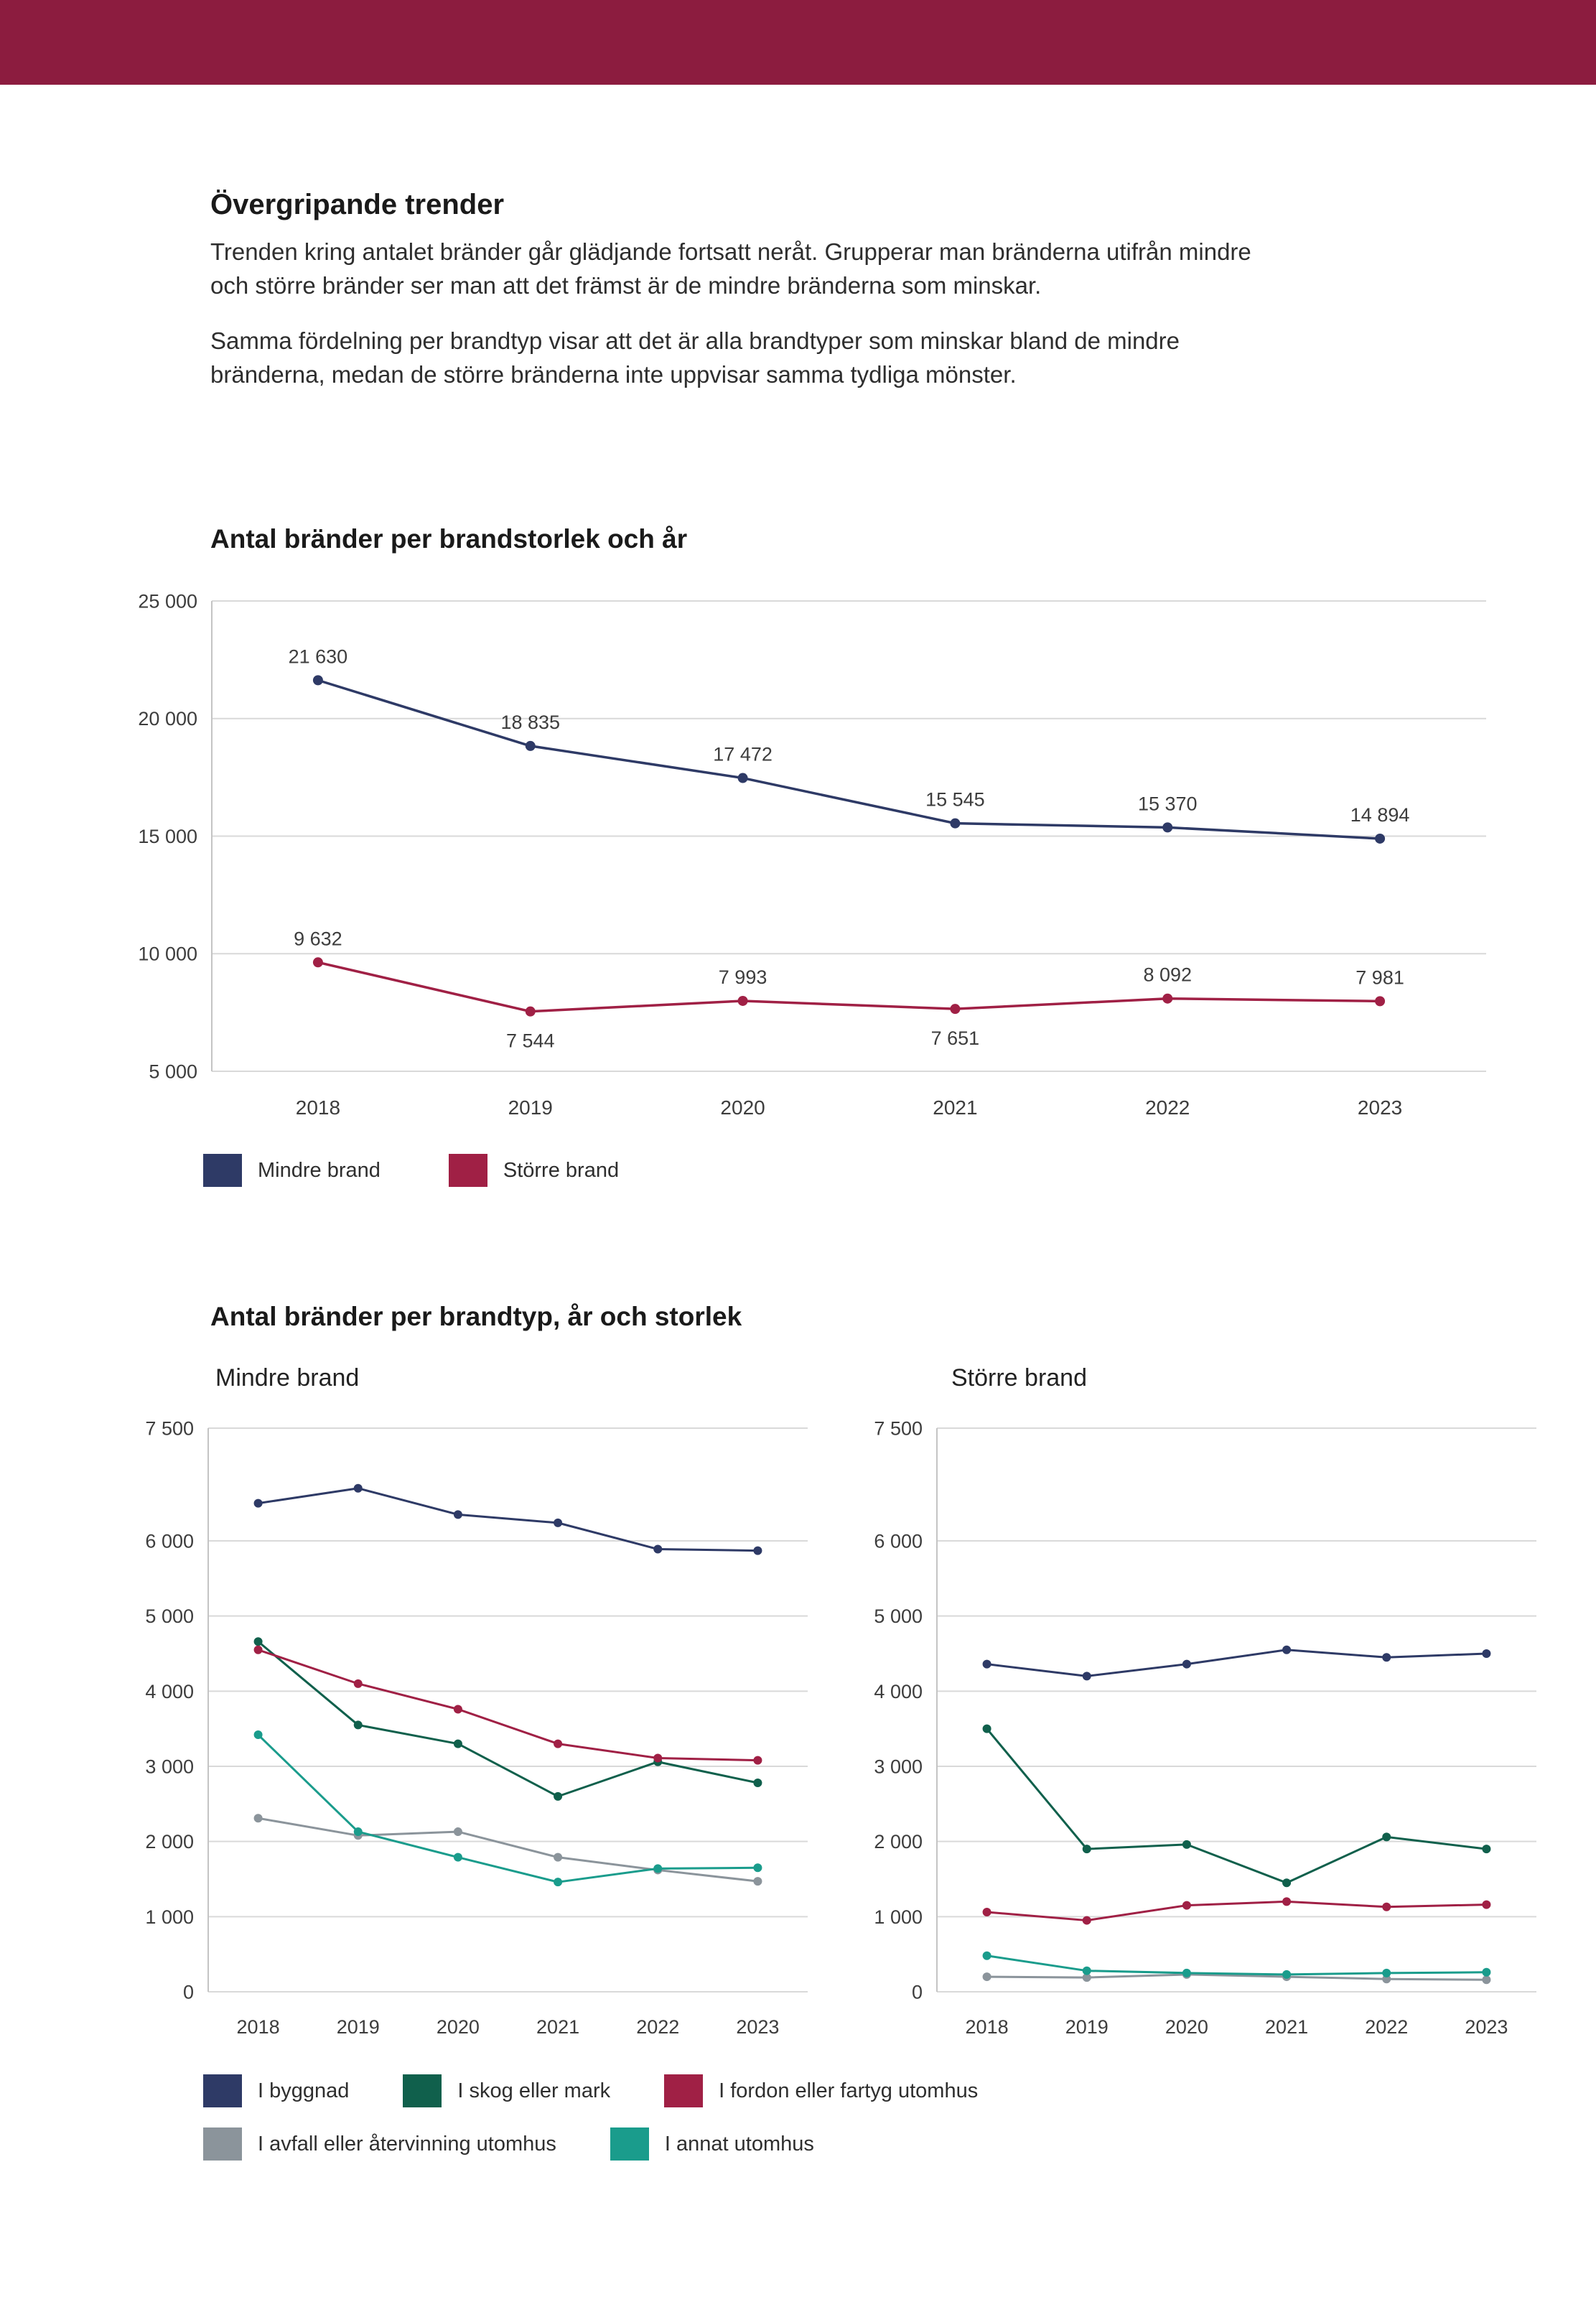 This screenshot has width=1596, height=2307. What do you see at coordinates (849, 2090) in the screenshot?
I see `legend-label-fordon: I fordon eller fartyg utomhus` at bounding box center [849, 2090].